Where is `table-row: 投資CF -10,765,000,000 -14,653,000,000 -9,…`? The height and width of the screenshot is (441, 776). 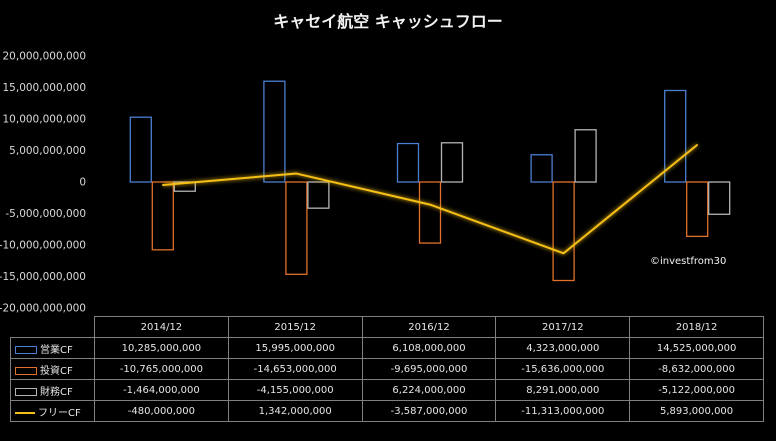 table-row: 投資CF -10,765,000,000 -14,653,000,000 -9,… is located at coordinates (387, 369).